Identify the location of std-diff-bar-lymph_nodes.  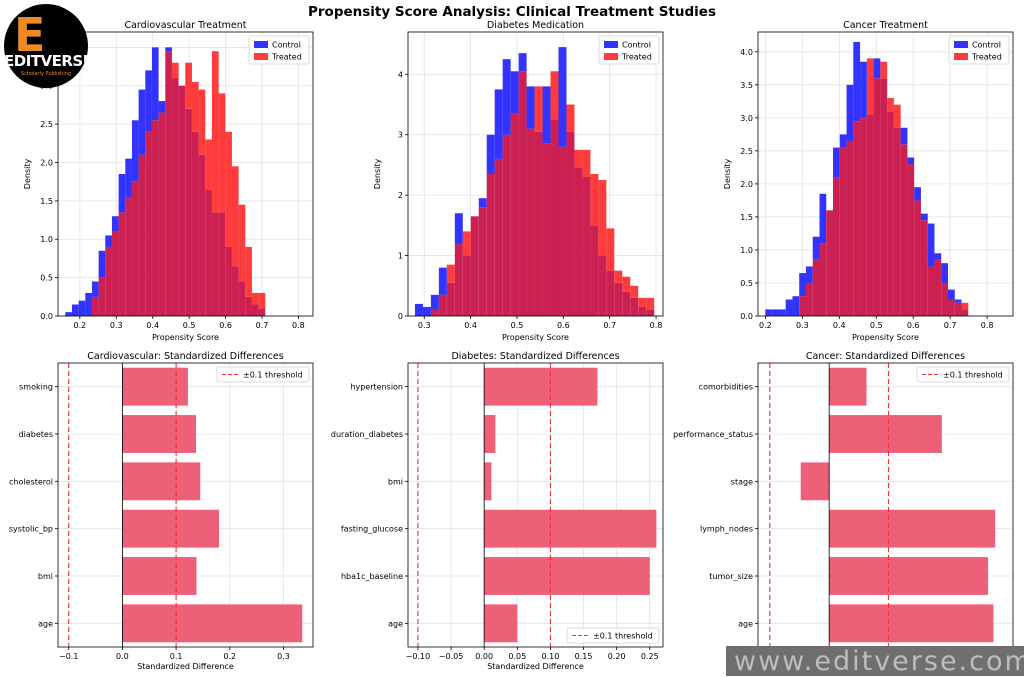
(912, 528).